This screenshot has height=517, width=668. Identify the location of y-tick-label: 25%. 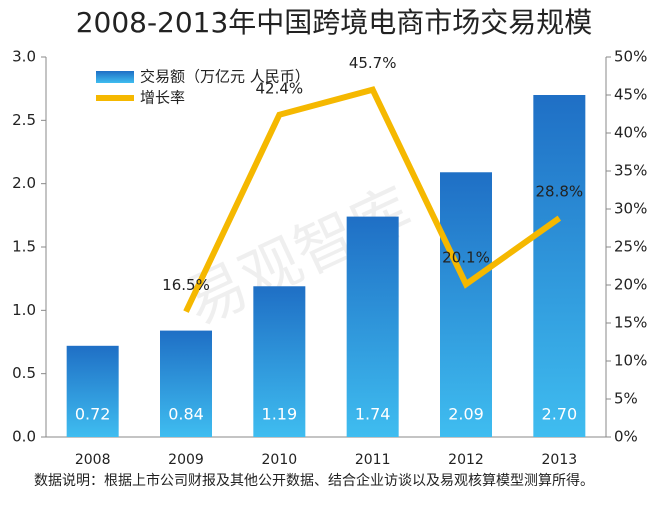
(630, 247).